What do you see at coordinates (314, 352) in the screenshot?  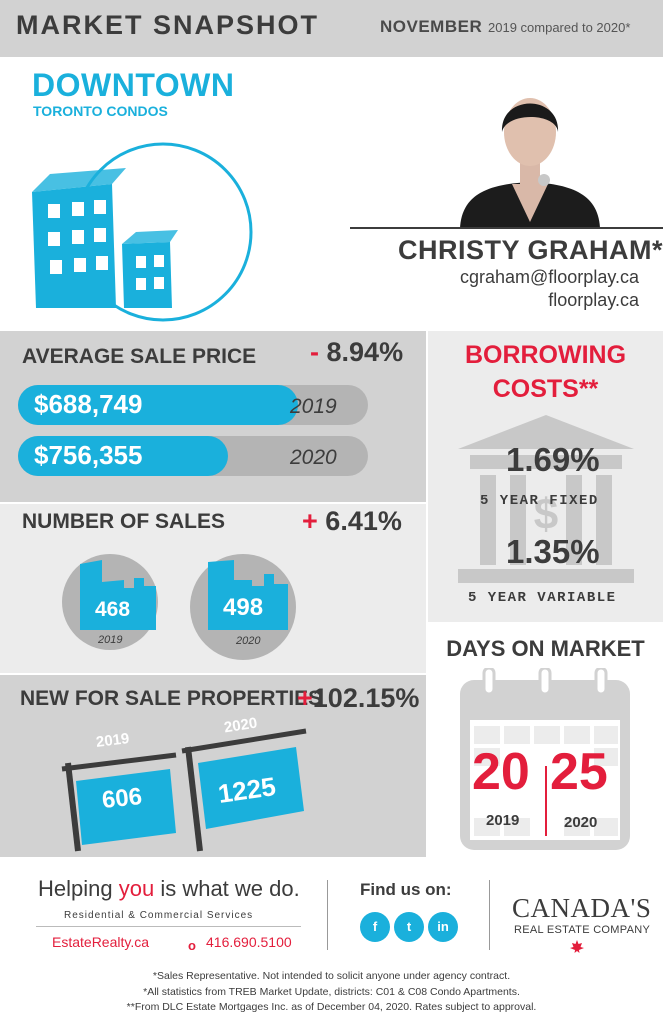 I see `change-sign: -` at bounding box center [314, 352].